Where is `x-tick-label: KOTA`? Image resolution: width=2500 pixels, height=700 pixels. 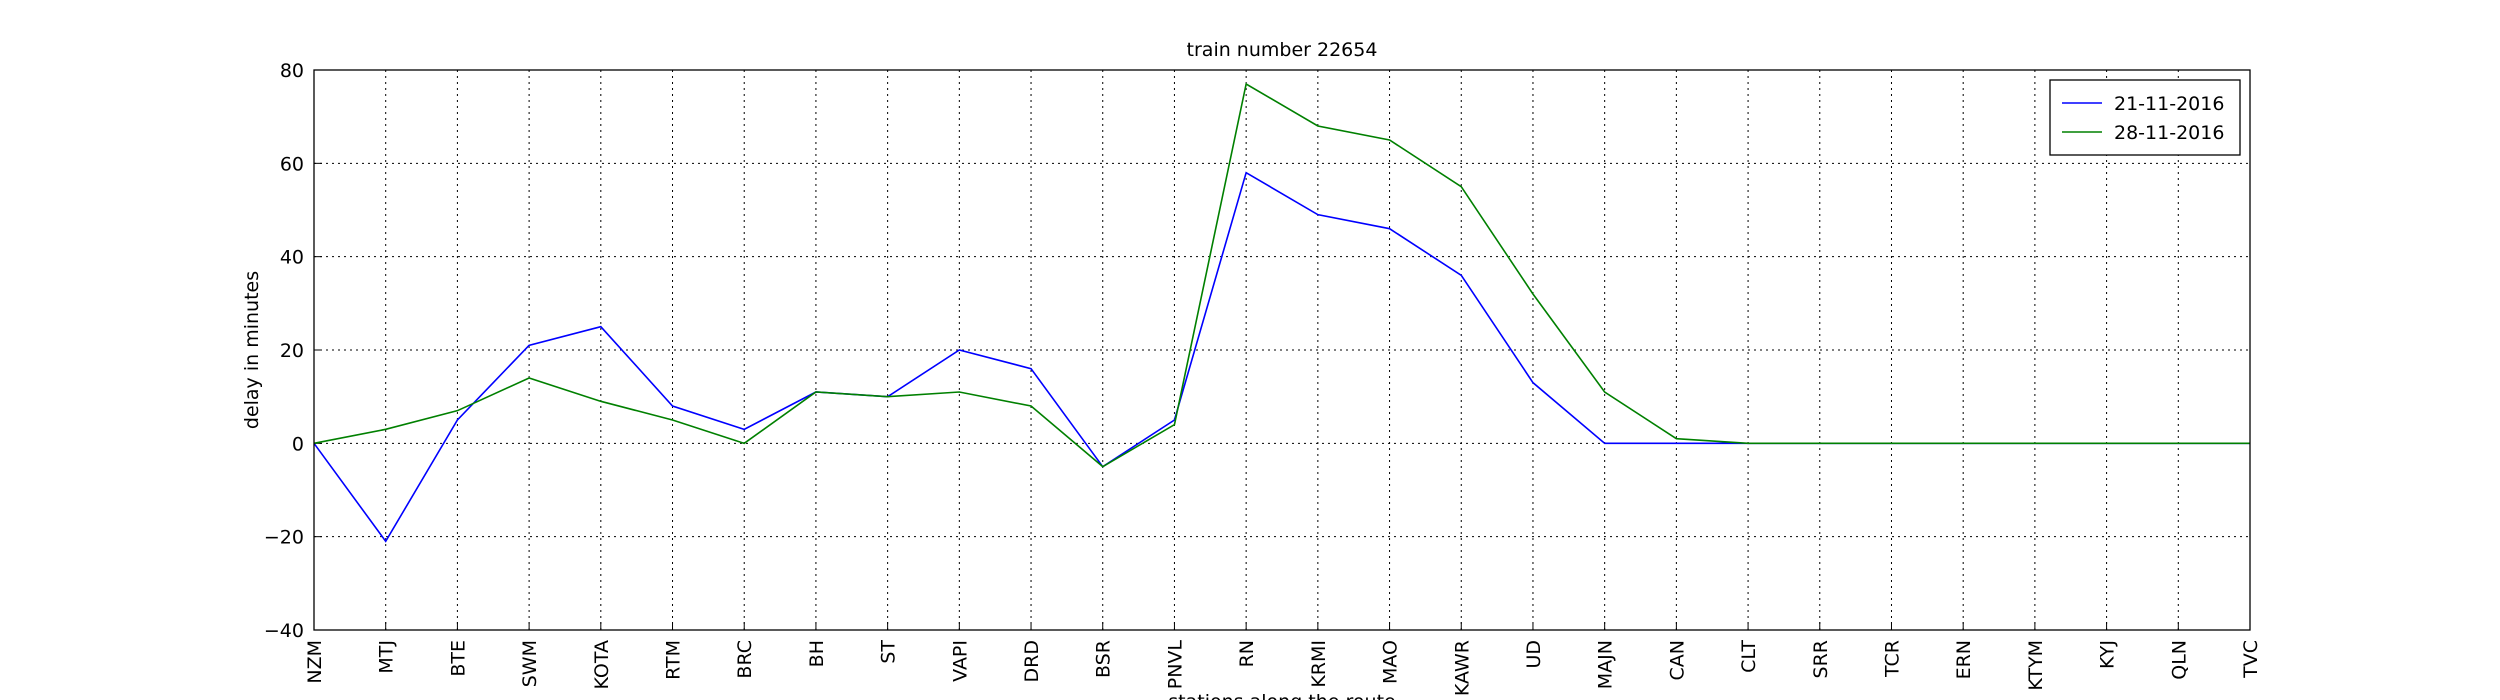
x-tick-label: KOTA is located at coordinates (602, 665).